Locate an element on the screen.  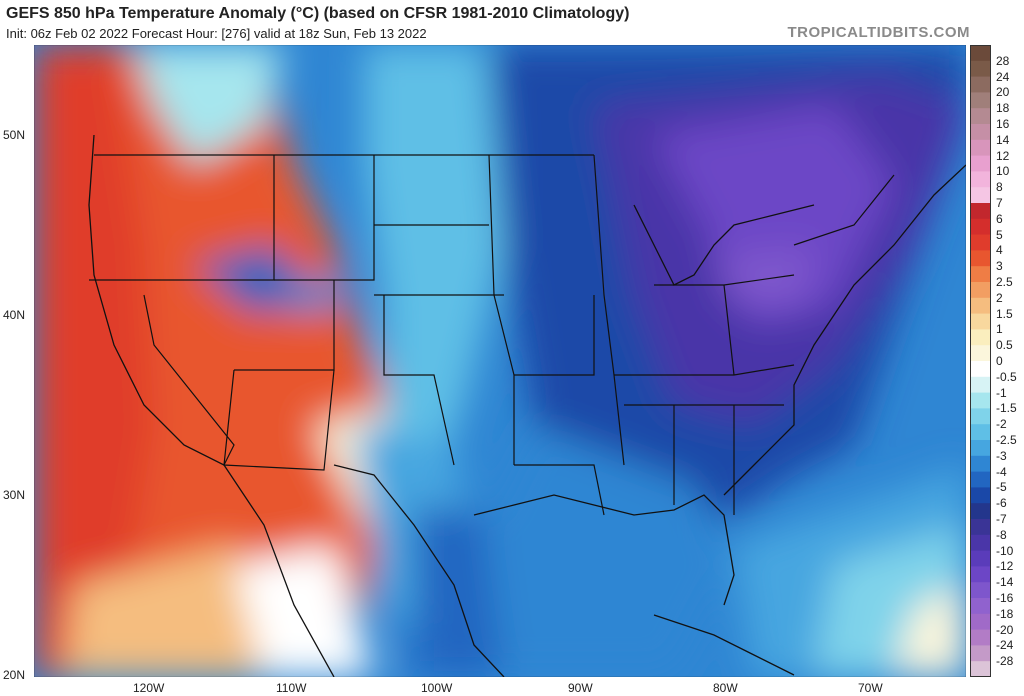
colorbar-tick-label: -2 is located at coordinates (1001, 424).